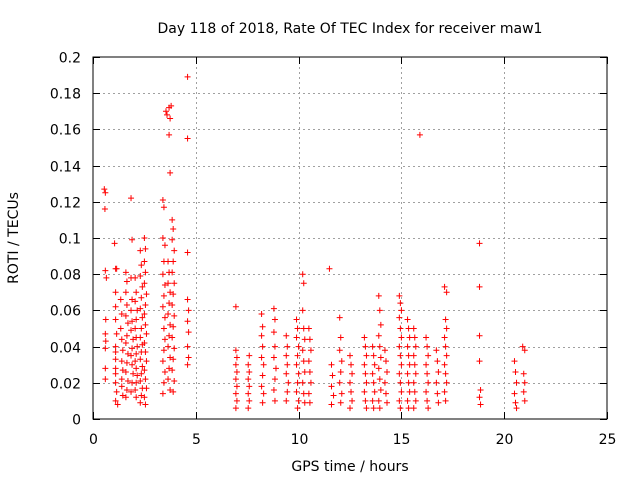  Describe the element at coordinates (76, 421) in the screenshot. I see `y-tick-label: 0` at that location.